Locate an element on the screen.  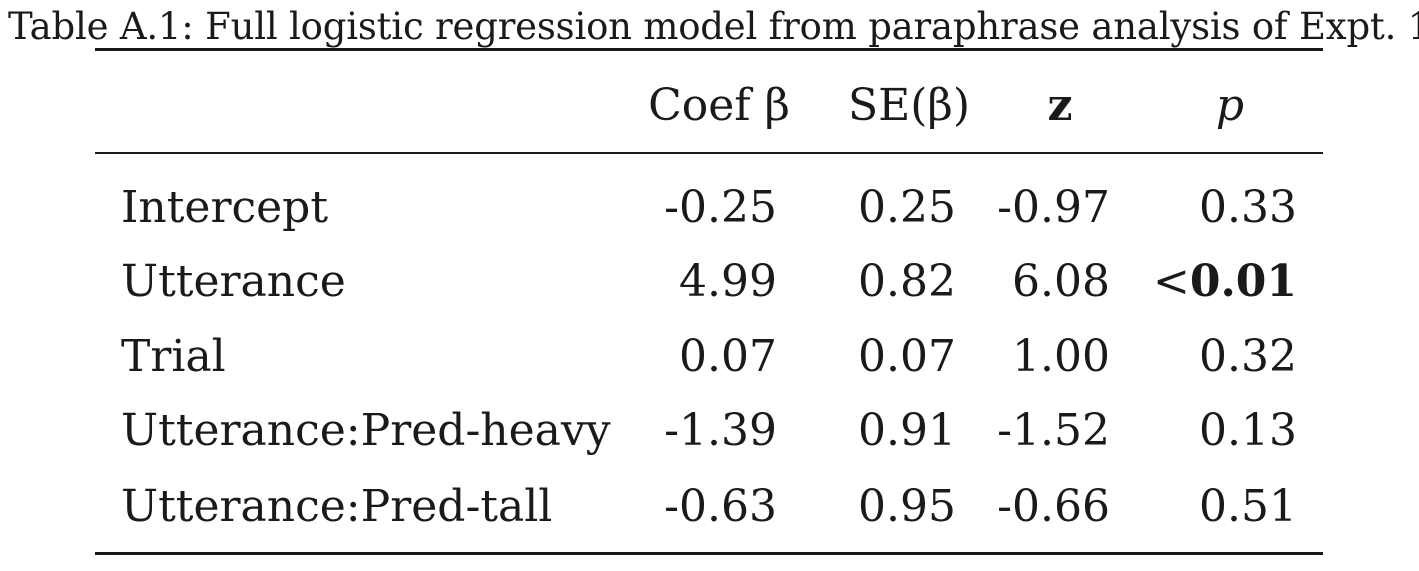
row-z: -1.52 is located at coordinates (1053, 430).